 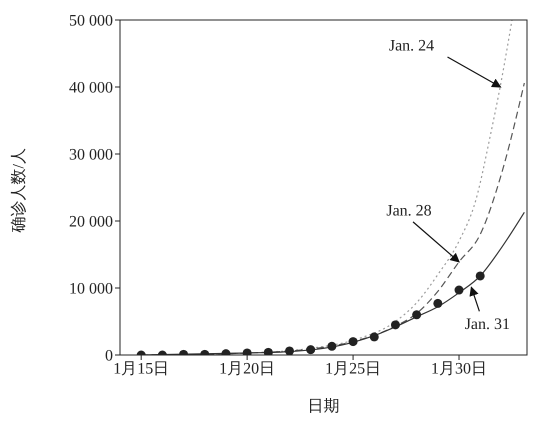 I want to click on y-tick-label: 20 000, so click(x=91, y=222).